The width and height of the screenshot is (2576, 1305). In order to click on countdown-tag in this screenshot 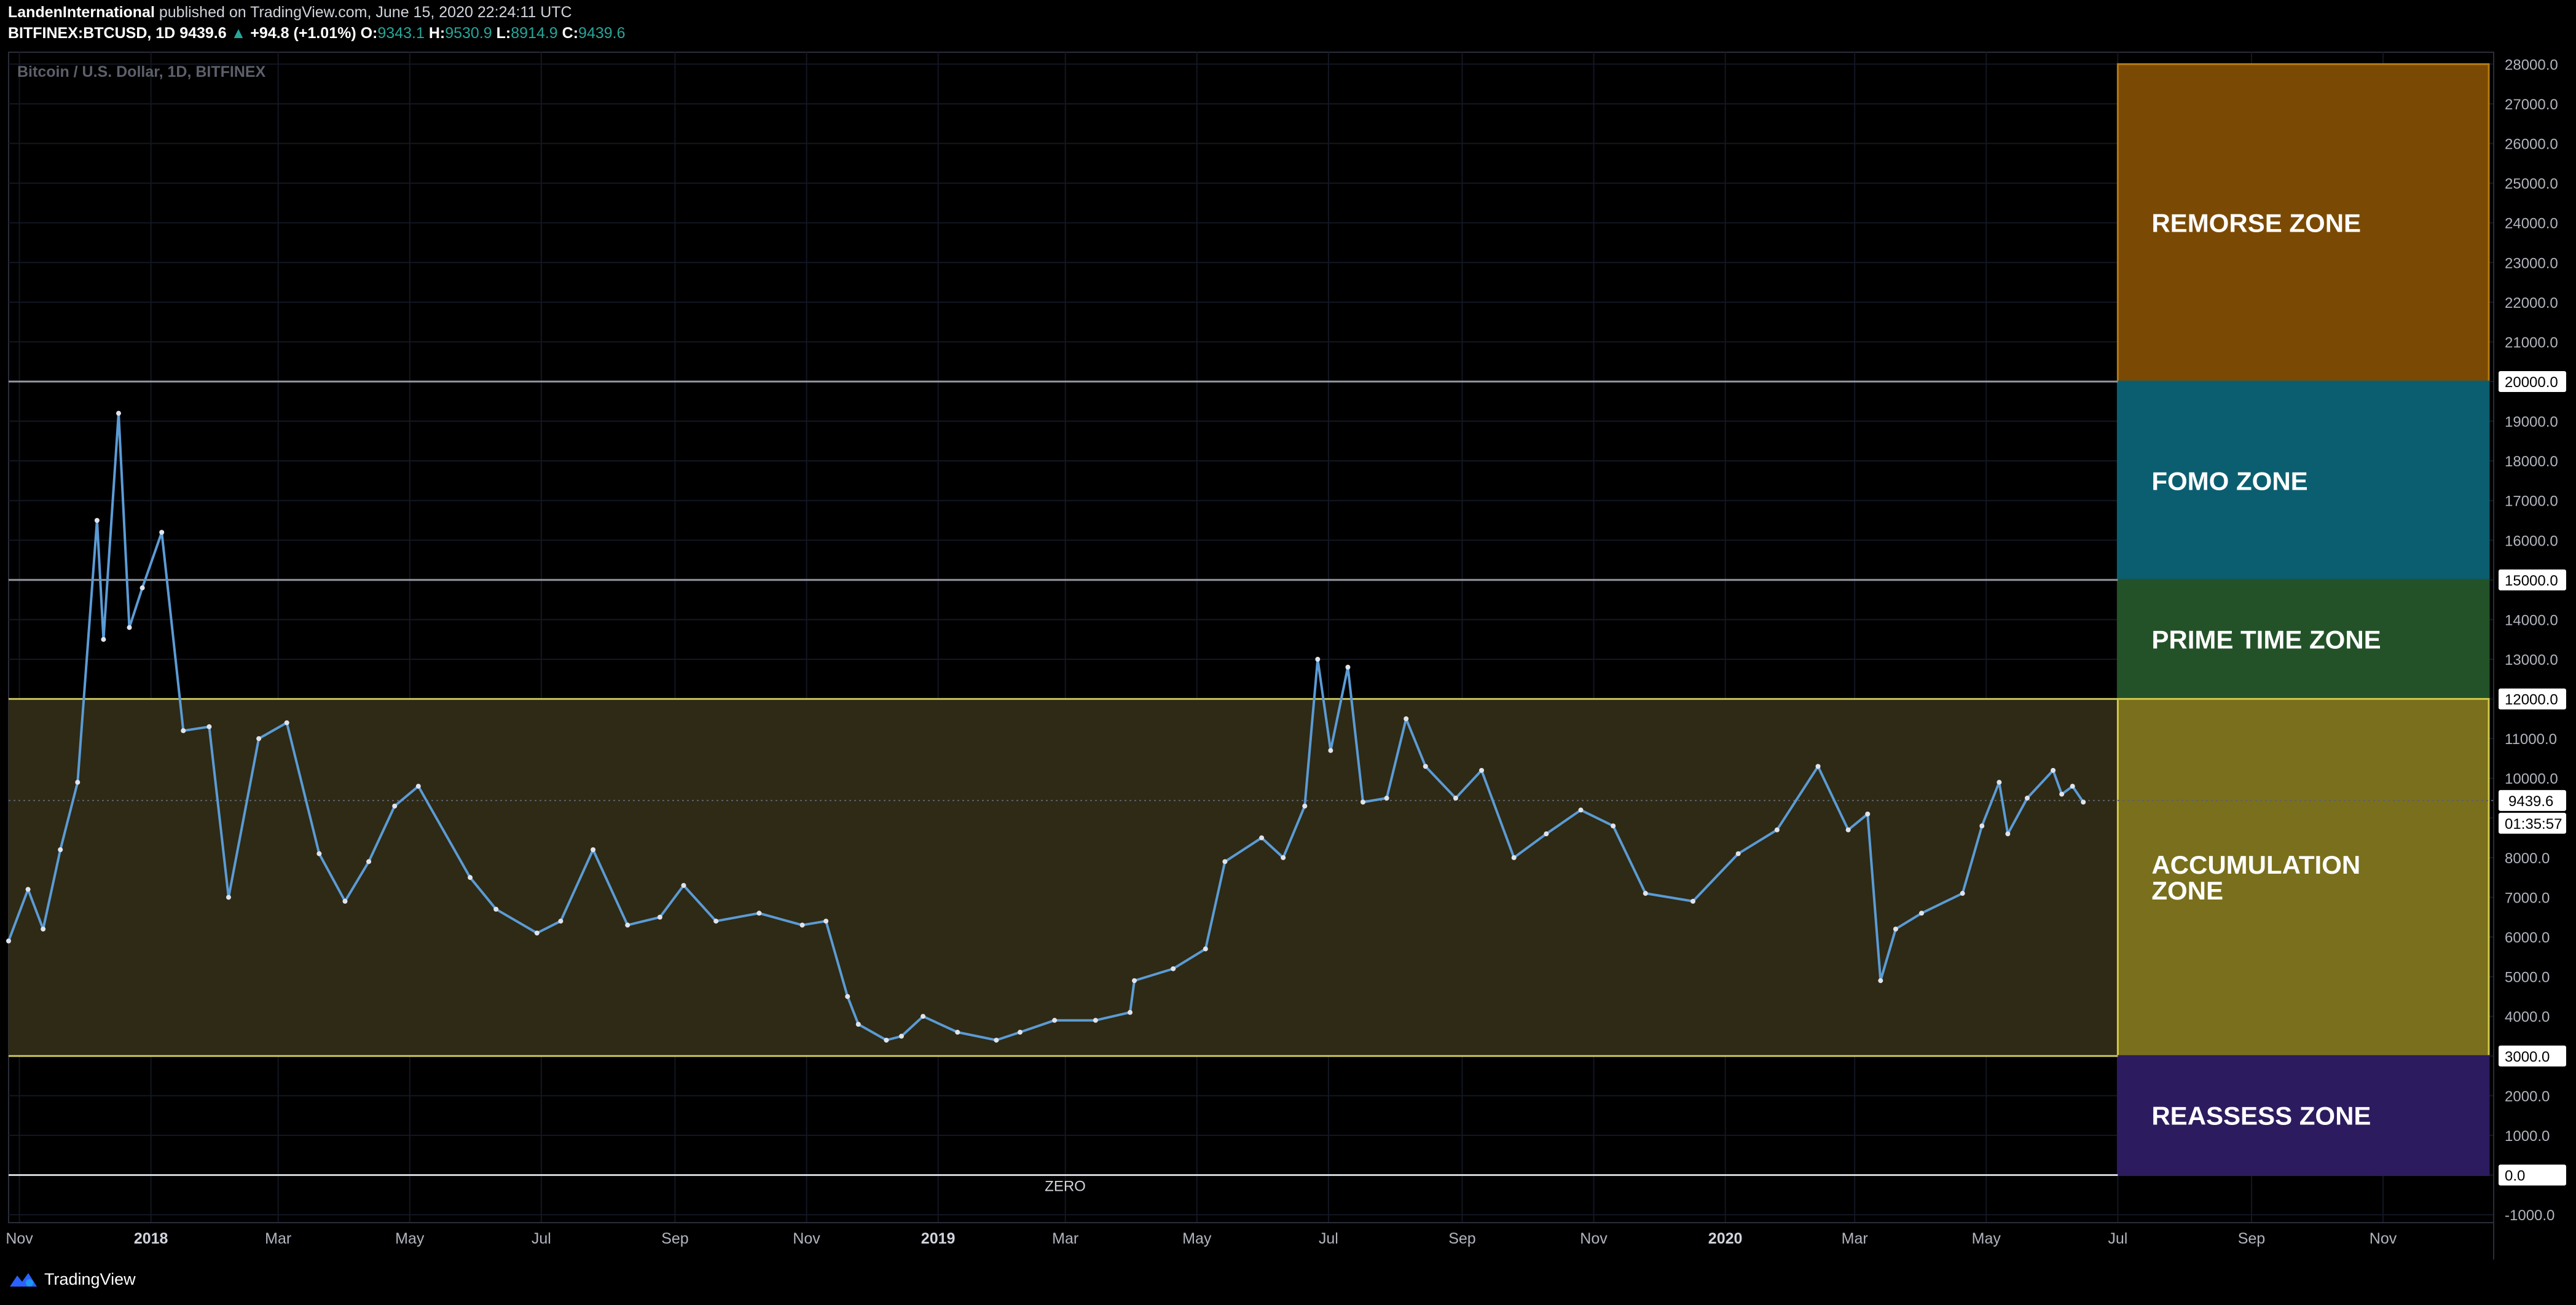, I will do `click(2532, 823)`.